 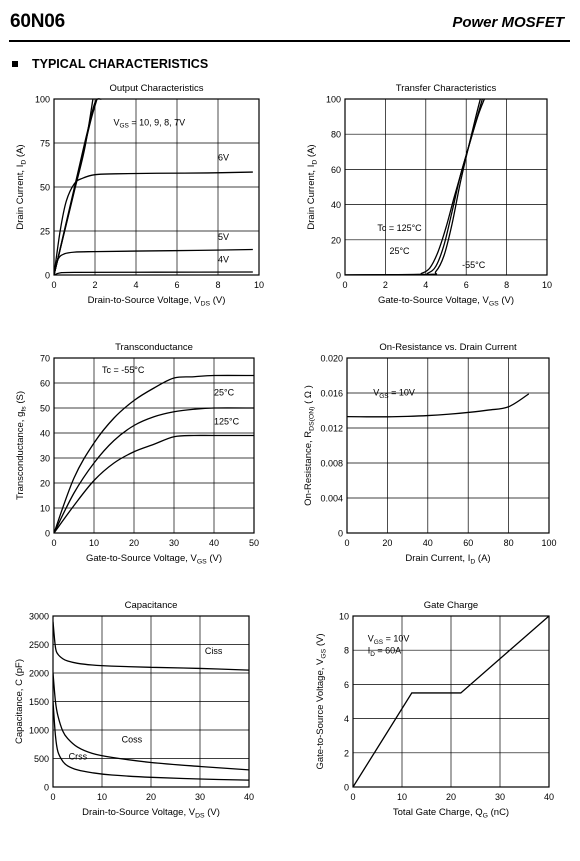 What do you see at coordinates (39, 702) in the screenshot?
I see `y-tick-label: 1500` at bounding box center [39, 702].